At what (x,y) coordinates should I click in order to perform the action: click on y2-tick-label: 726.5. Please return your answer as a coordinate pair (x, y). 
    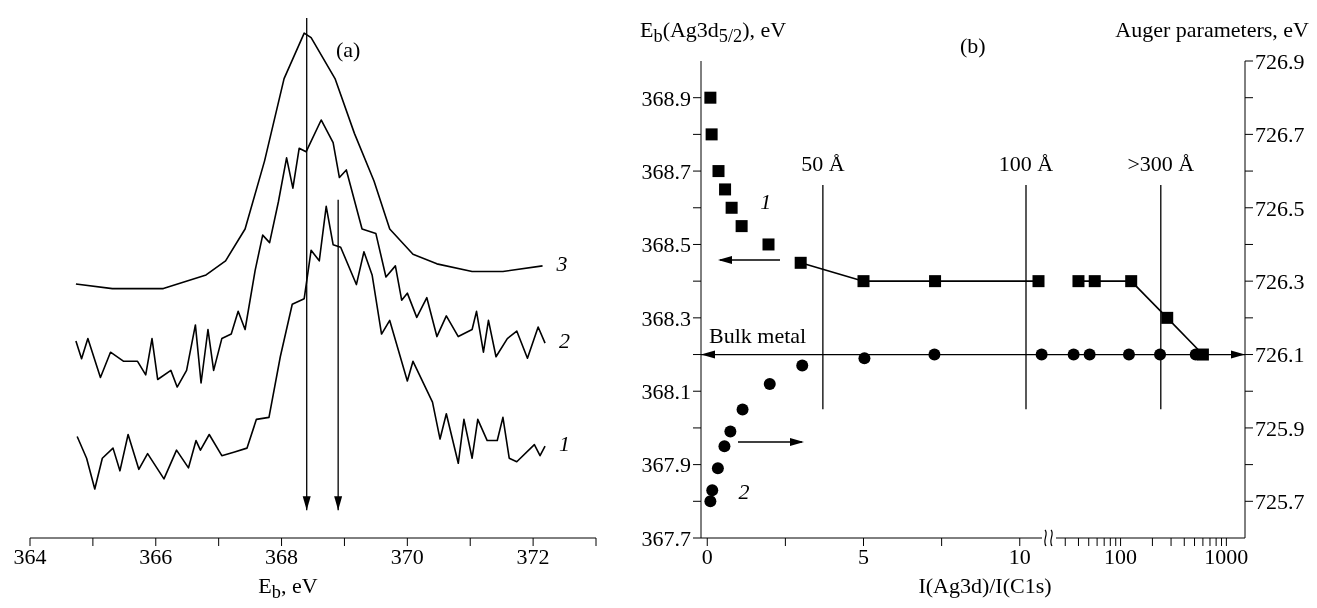
    Looking at the image, I should click on (1280, 208).